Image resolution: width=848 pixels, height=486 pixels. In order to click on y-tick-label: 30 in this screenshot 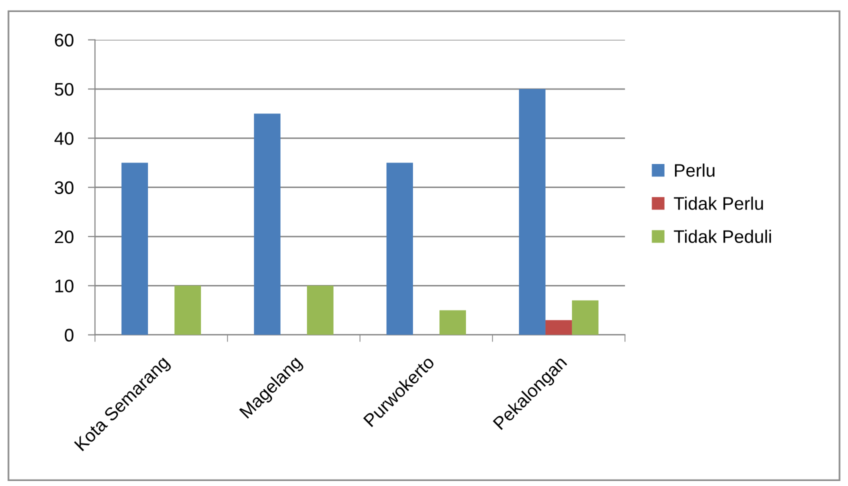, I will do `click(64, 187)`.